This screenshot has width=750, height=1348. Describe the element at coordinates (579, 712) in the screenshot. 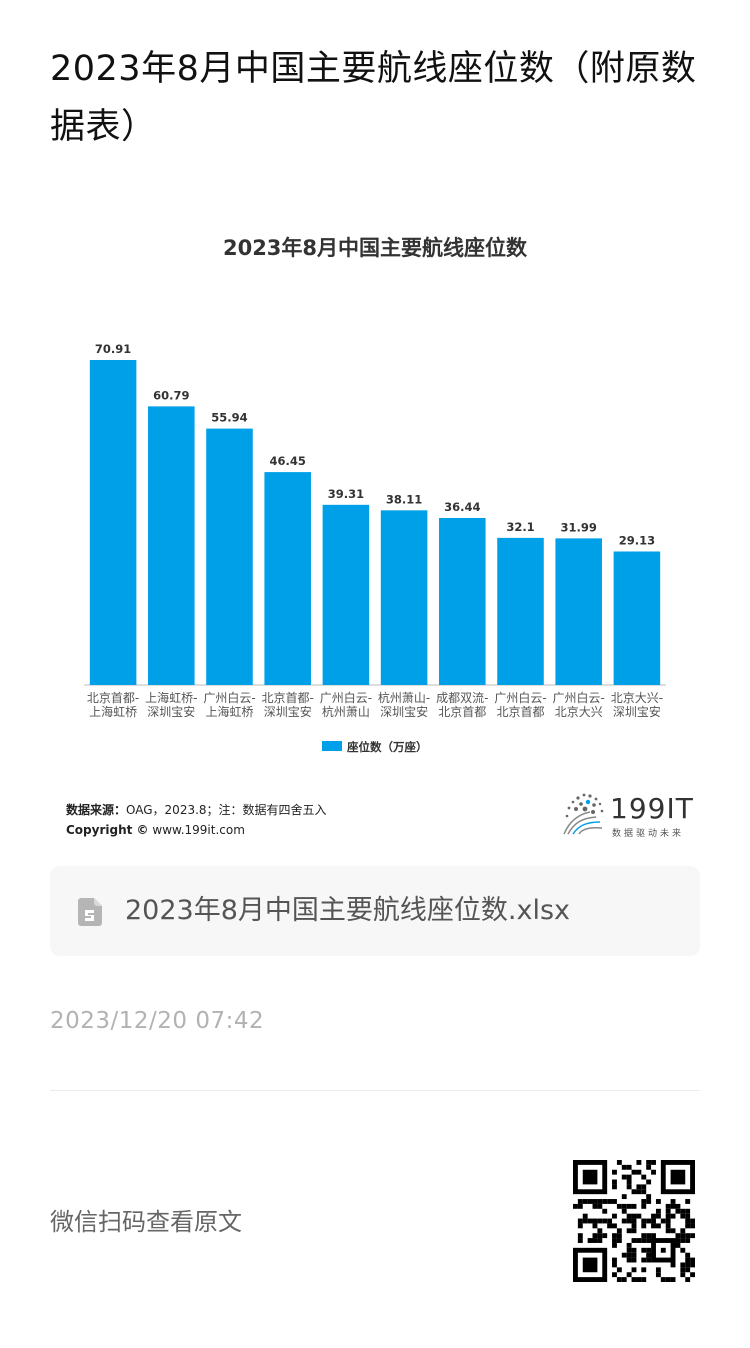

I see `x-tick-label: 北京大兴` at that location.